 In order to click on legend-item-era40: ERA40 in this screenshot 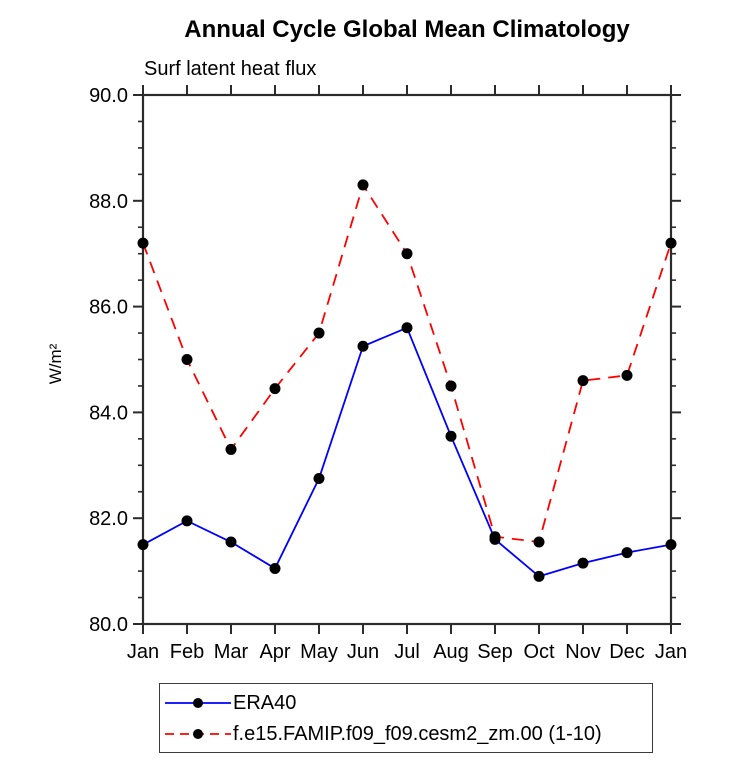, I will do `click(407, 703)`.